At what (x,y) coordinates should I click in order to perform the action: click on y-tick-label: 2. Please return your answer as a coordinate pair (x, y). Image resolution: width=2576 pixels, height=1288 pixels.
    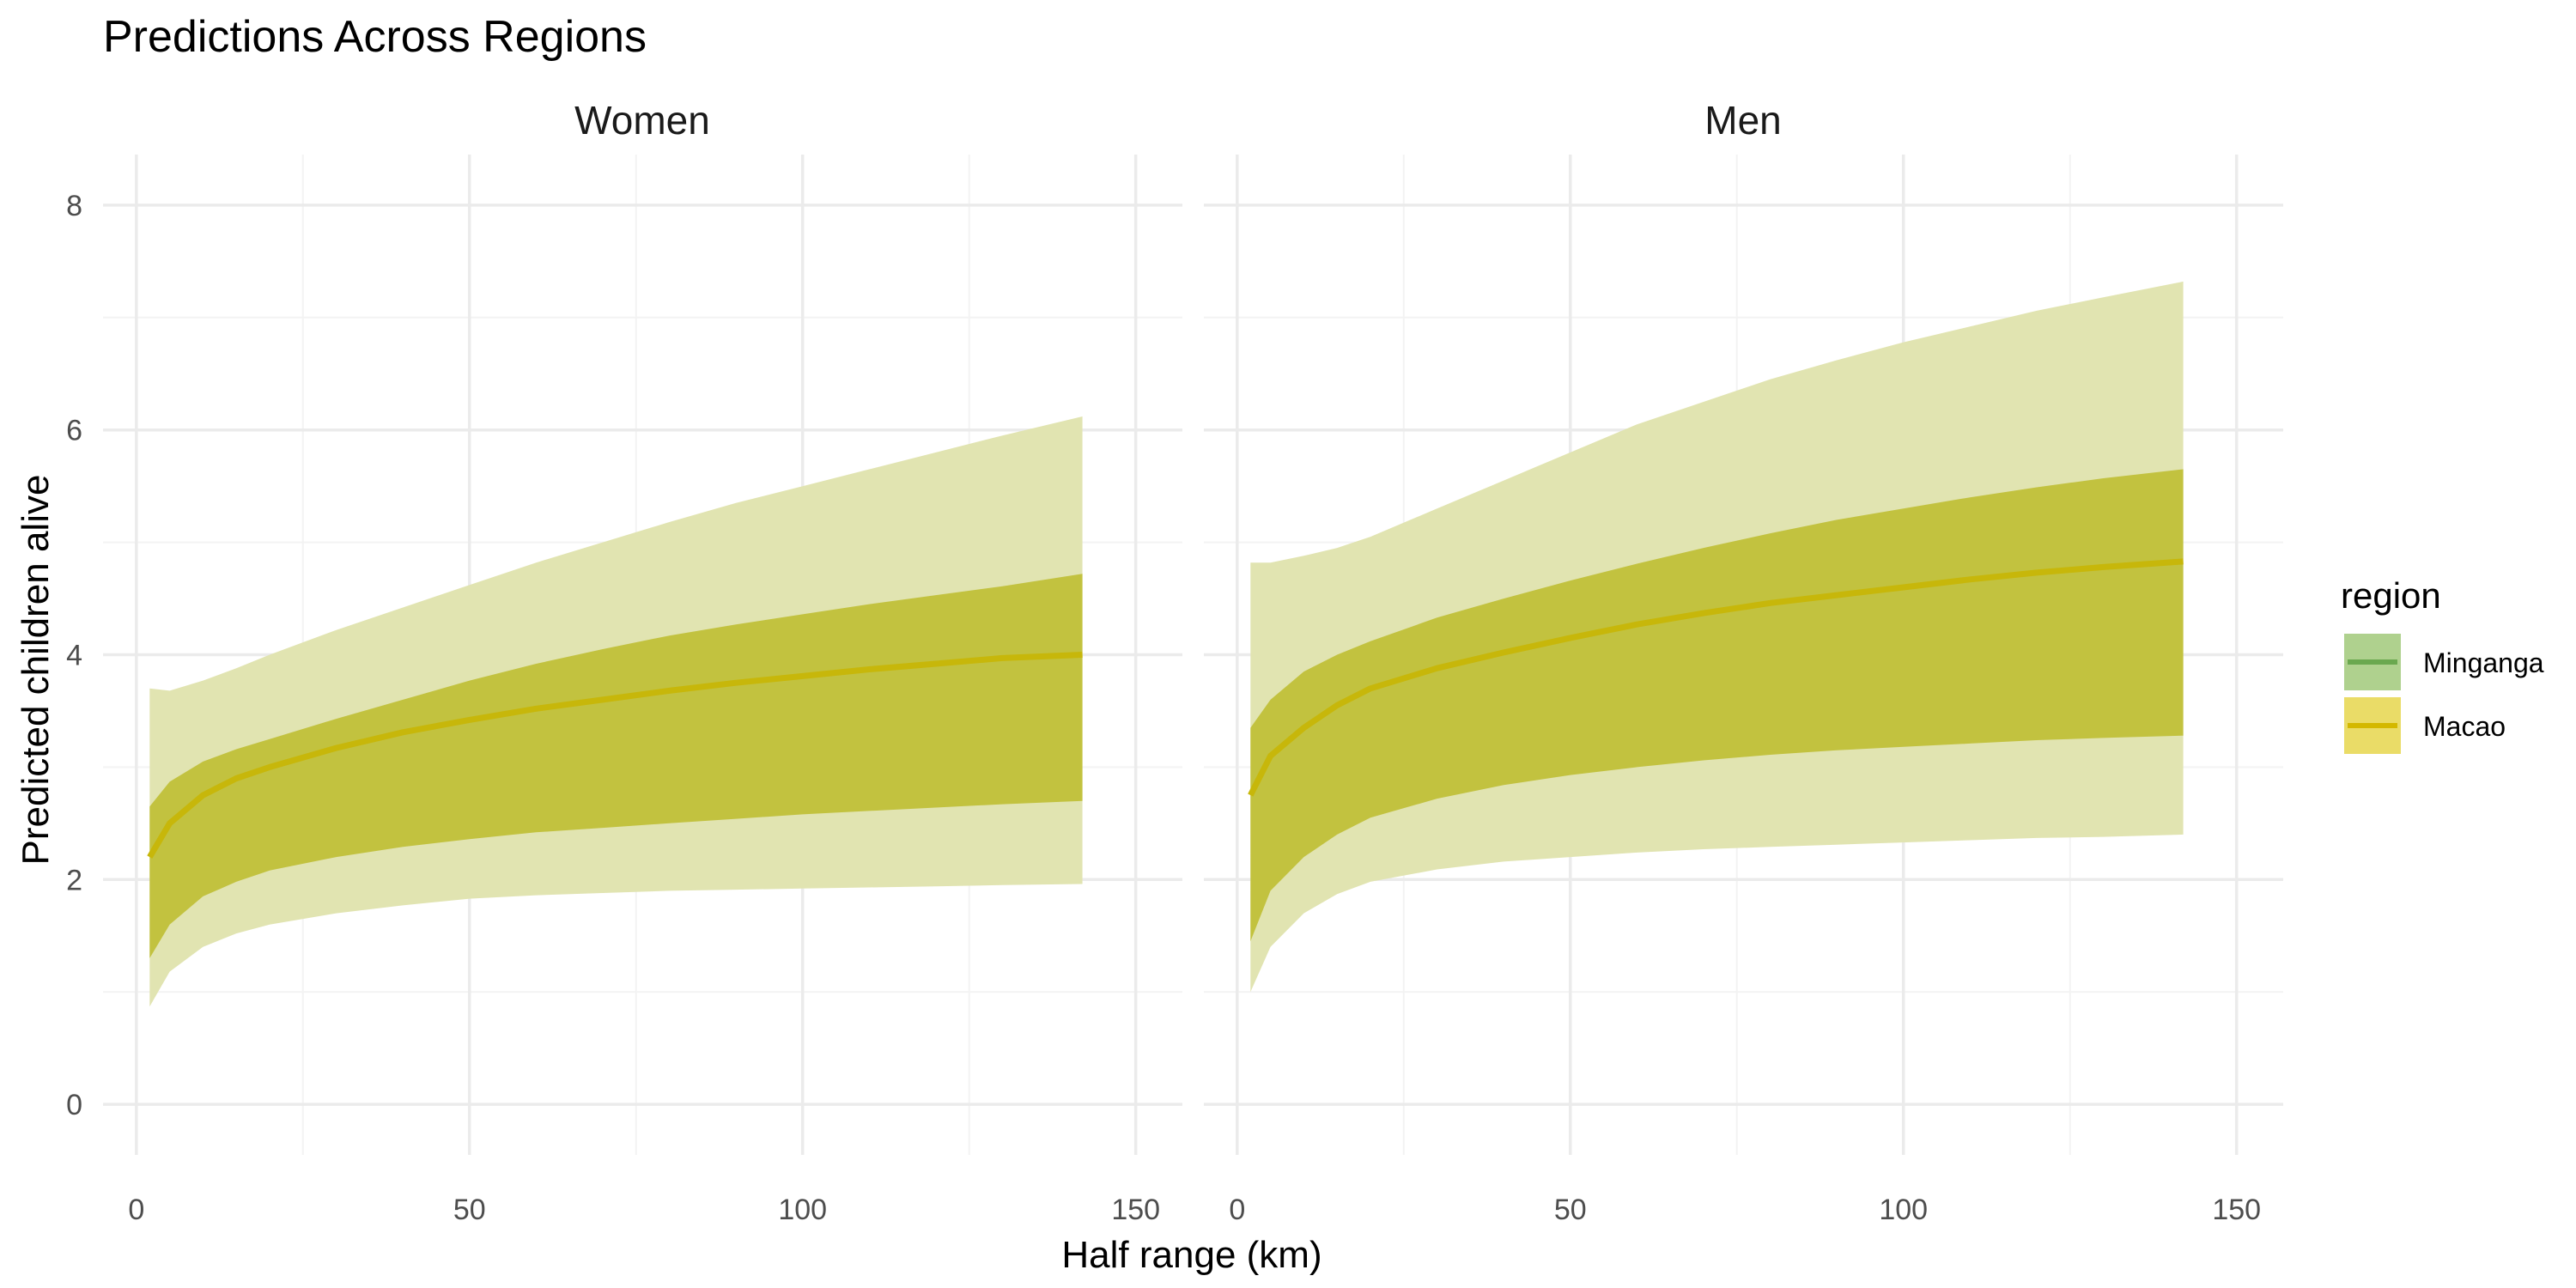
    Looking at the image, I should click on (74, 880).